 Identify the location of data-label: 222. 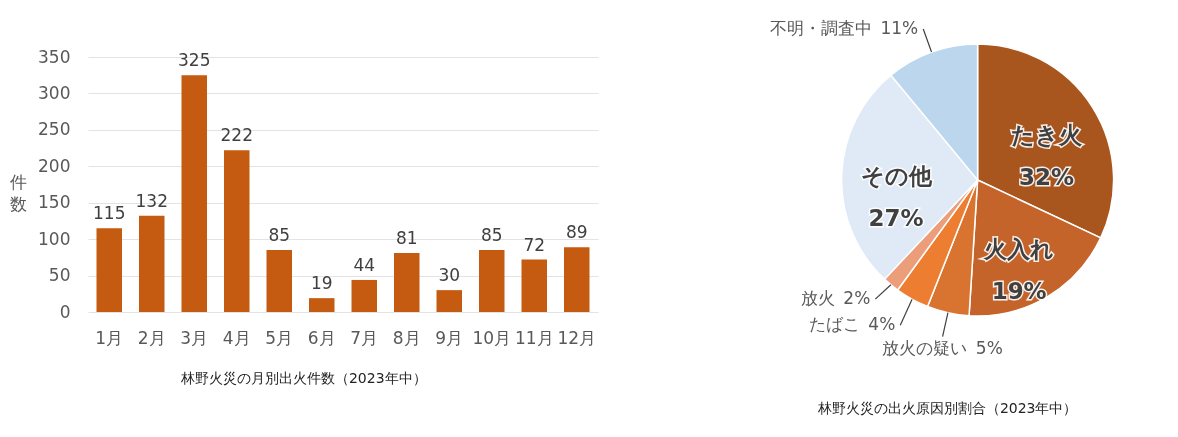
(236, 135).